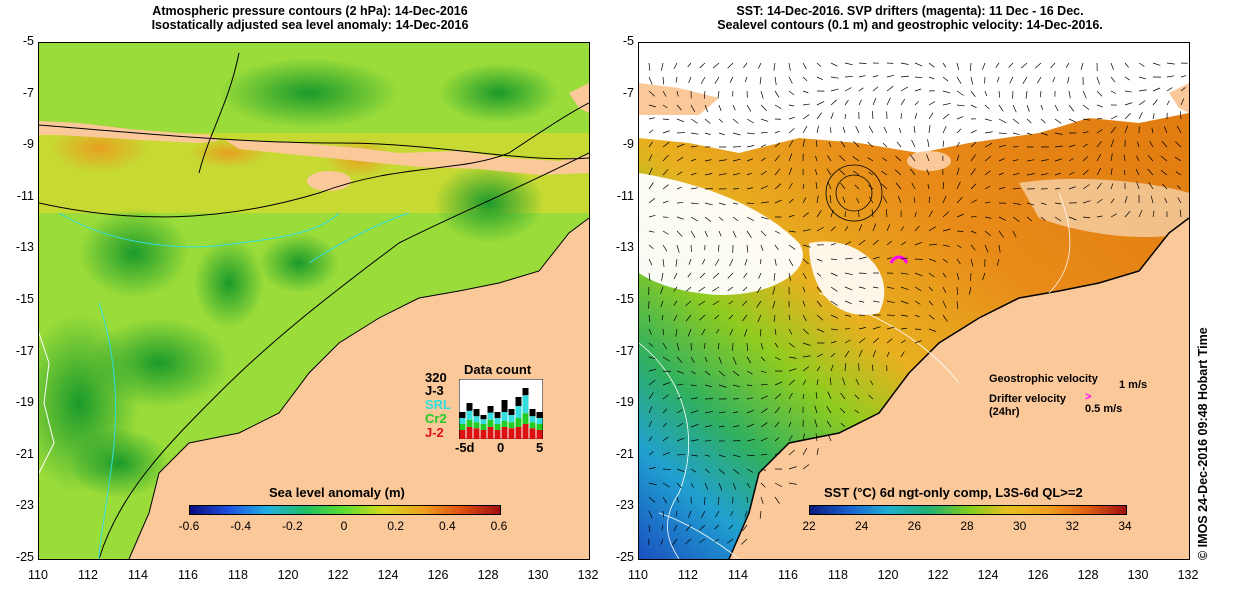 The image size is (1250, 590). Describe the element at coordinates (809, 526) in the screenshot. I see `sst-cbar-tick-0: 22` at that location.